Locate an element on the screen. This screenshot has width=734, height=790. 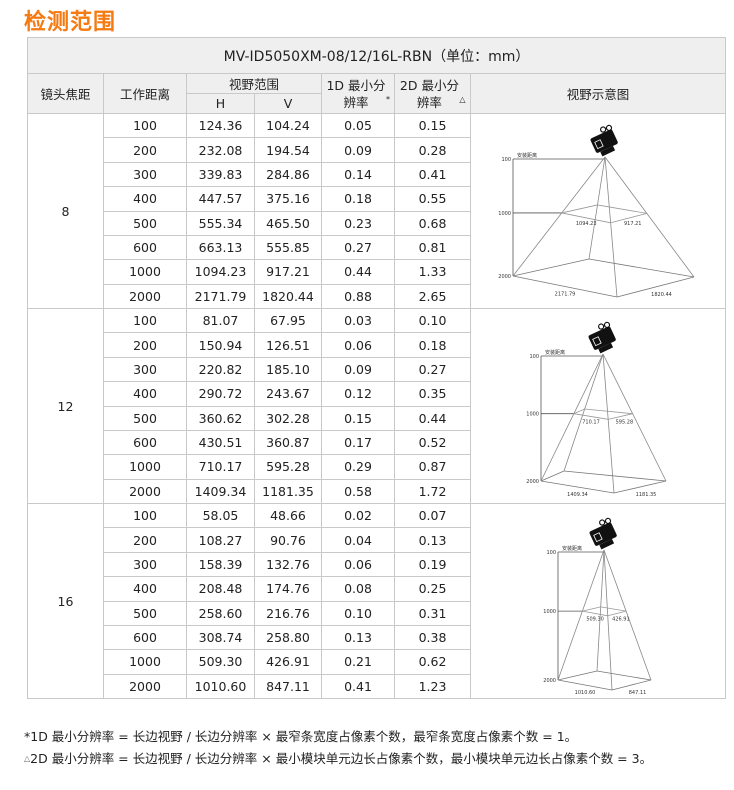
res-1d-cell: 0.18 is located at coordinates (358, 199).